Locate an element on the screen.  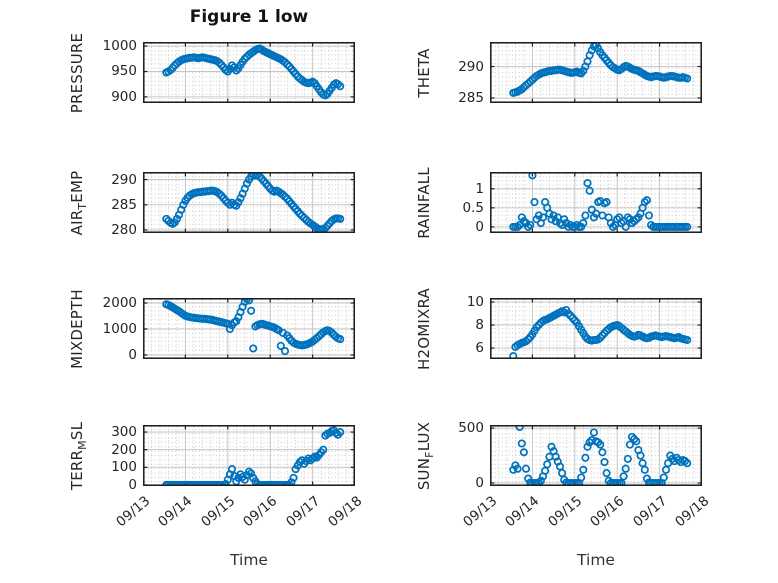
axis-ticks is located at coordinates (596, 328).